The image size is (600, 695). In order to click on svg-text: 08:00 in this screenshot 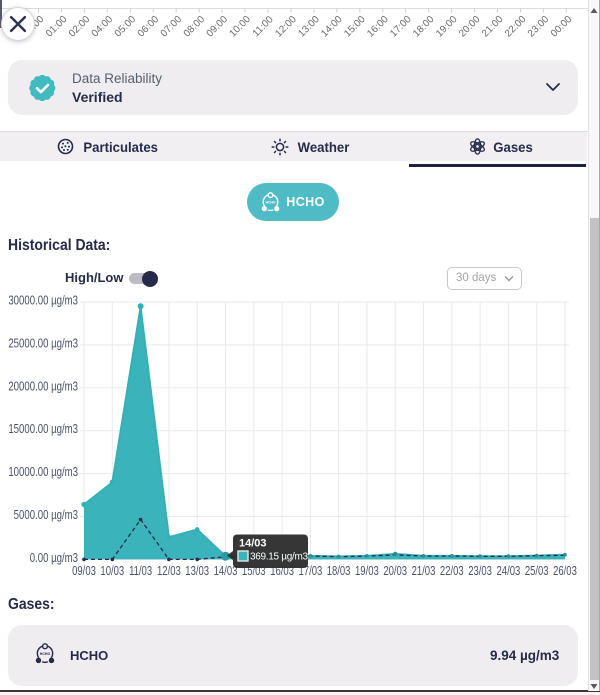, I will do `click(195, 27)`.